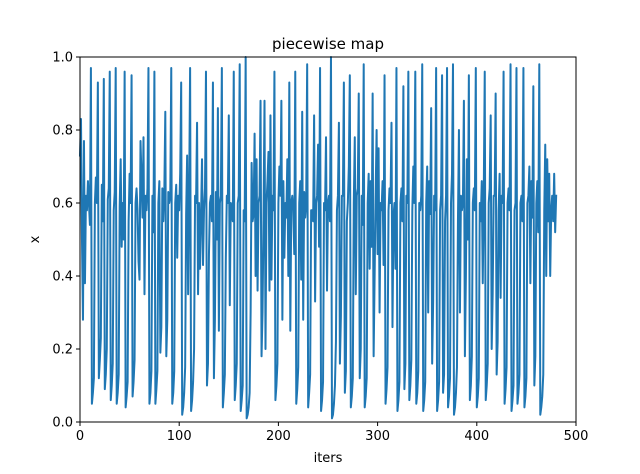 This screenshot has height=474, width=640. I want to click on y-tick-label: 0.8, so click(62, 131).